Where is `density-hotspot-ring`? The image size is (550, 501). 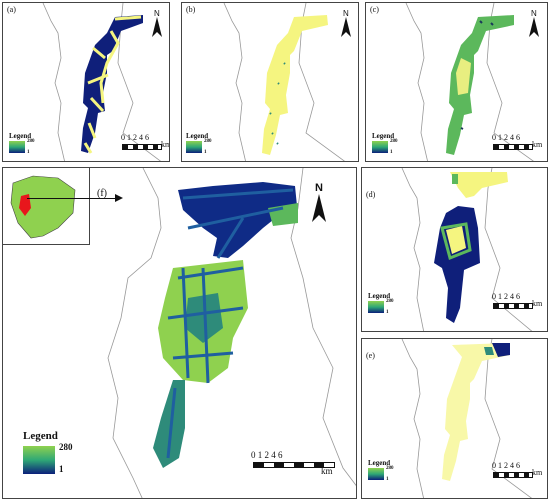
density-hotspot-ring is located at coordinates (456, 241).